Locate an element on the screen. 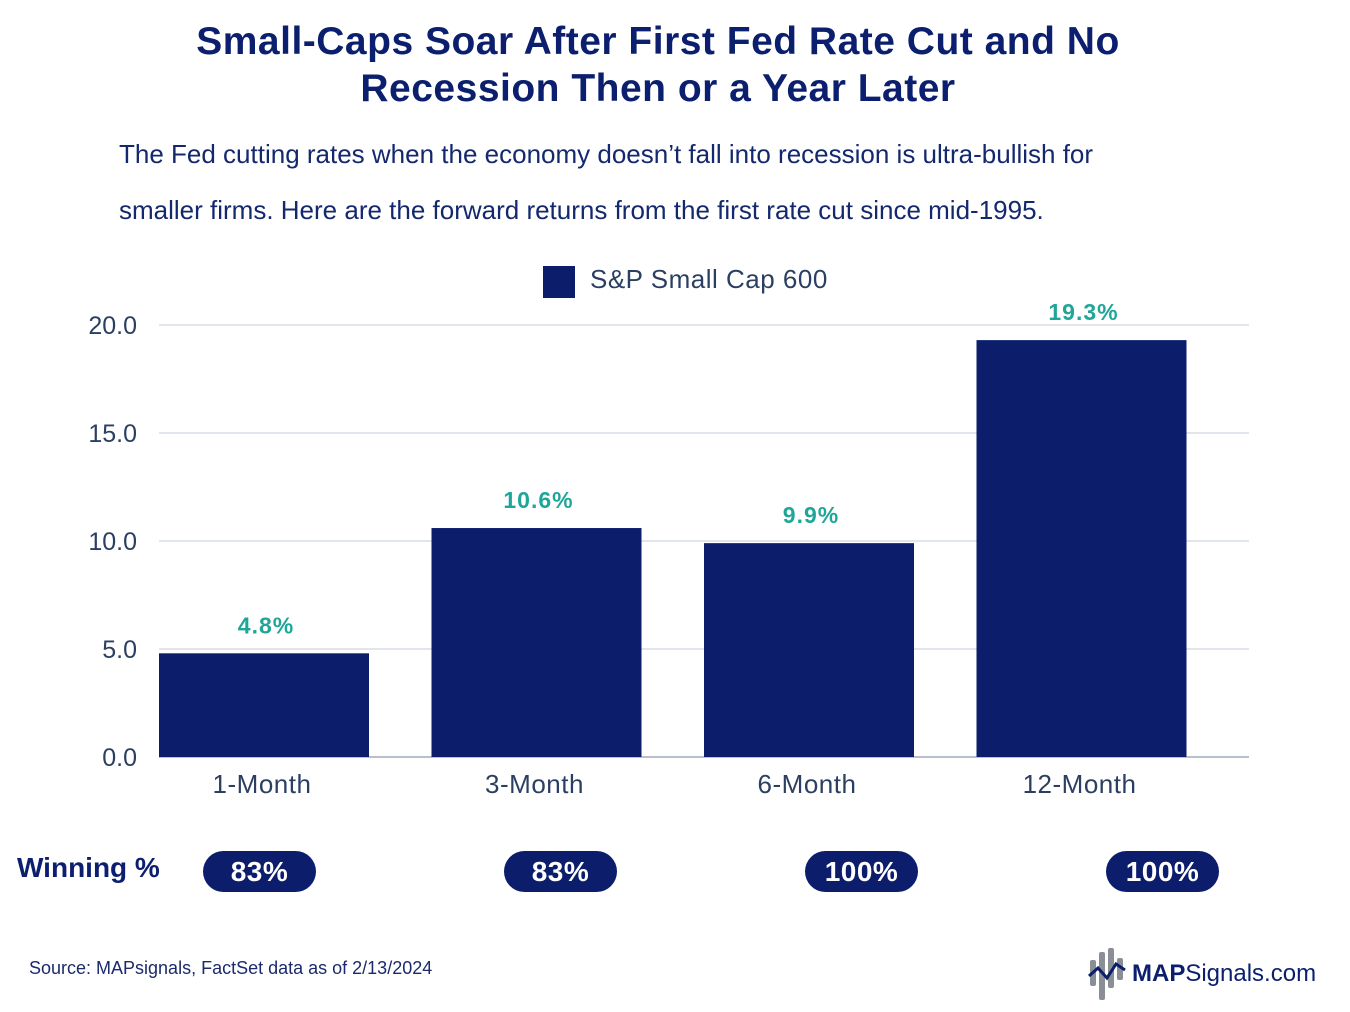  y-tick-label: 20.0 is located at coordinates (112, 326).